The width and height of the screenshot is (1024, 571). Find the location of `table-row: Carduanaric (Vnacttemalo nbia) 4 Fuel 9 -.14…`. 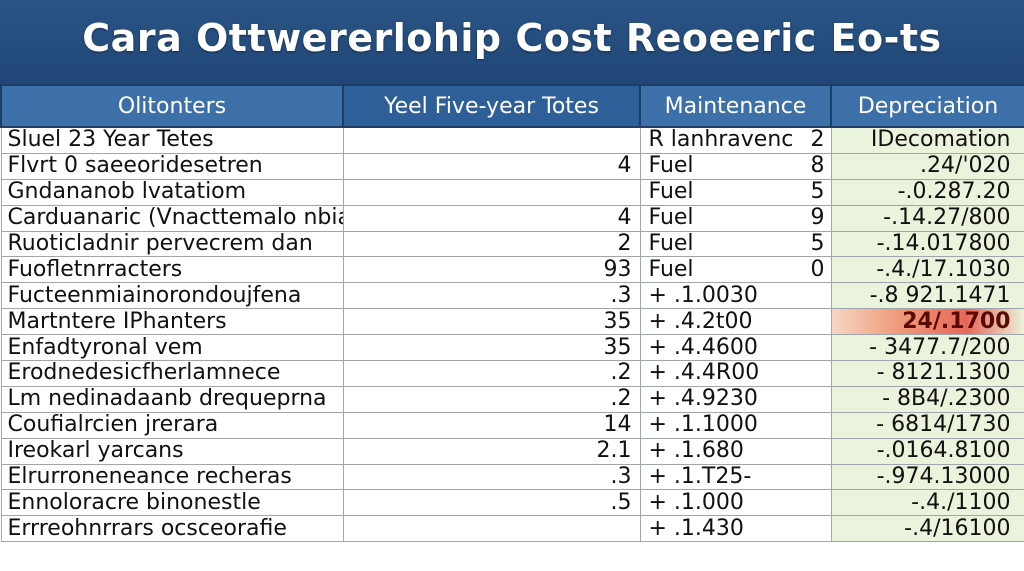

table-row: Carduanaric (Vnacttemalo nbia) 4 Fuel 9 -.14… is located at coordinates (512, 218).